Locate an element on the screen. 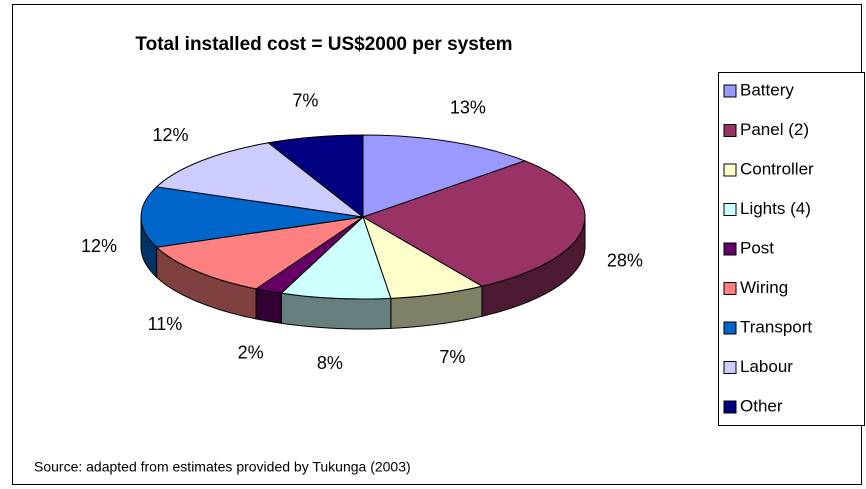 The height and width of the screenshot is (489, 866). data-label: 11% is located at coordinates (165, 324).